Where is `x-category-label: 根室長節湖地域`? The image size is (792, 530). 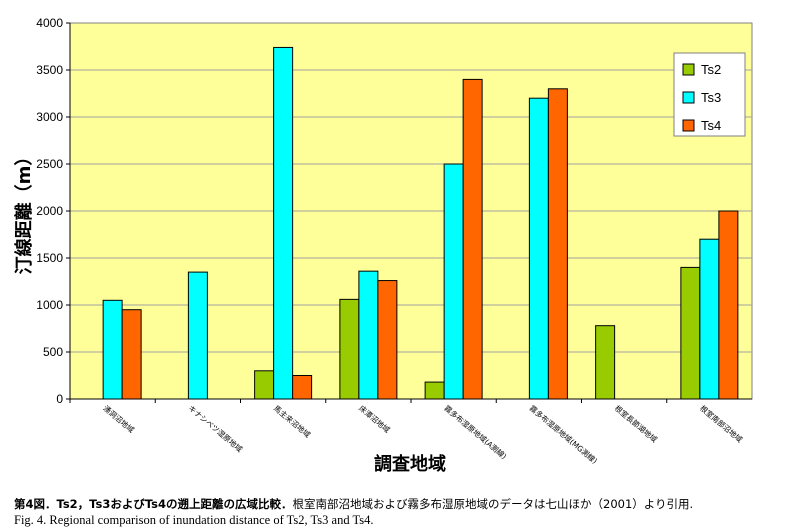
x-category-label: 根室長節湖地域 is located at coordinates (636, 424).